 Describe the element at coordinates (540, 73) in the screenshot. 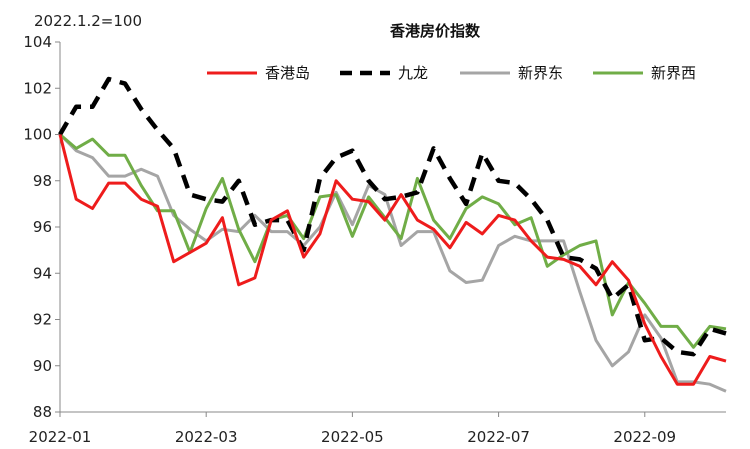

I see `legend-label: 新界东` at that location.